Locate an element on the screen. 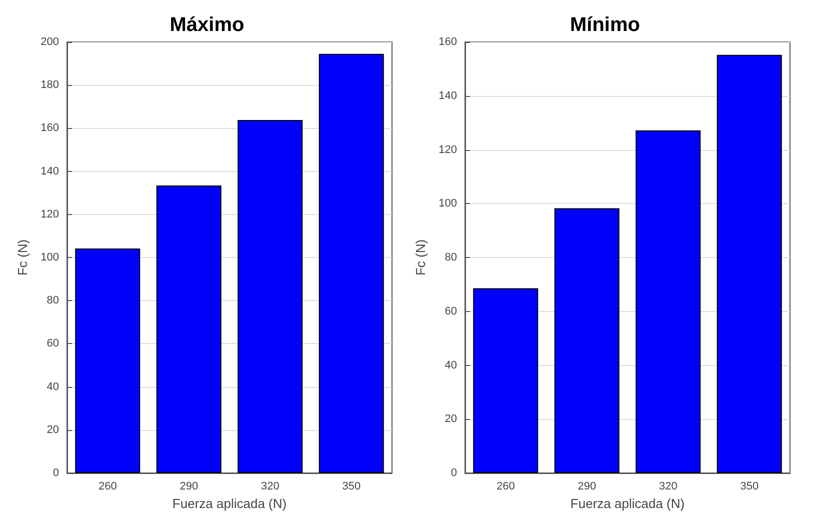  y-tick-label: 200 is located at coordinates (49, 42).